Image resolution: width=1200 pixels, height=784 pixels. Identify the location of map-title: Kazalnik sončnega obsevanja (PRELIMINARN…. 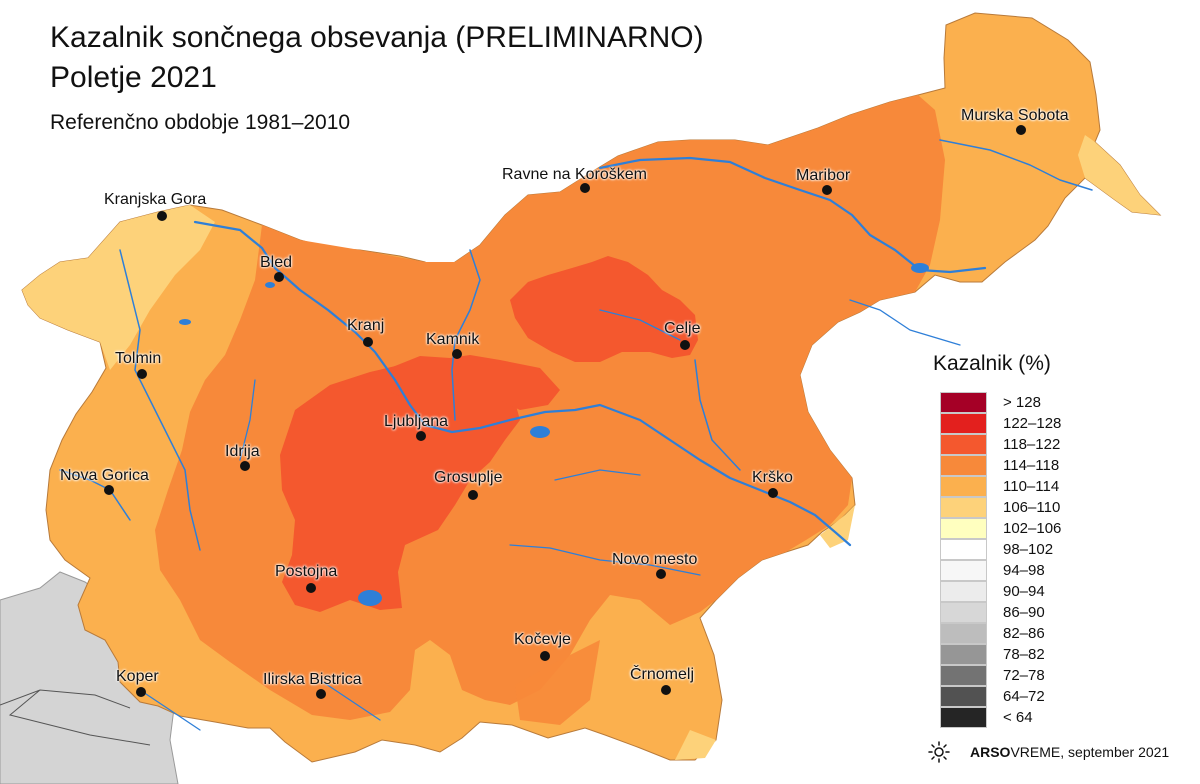
(377, 37).